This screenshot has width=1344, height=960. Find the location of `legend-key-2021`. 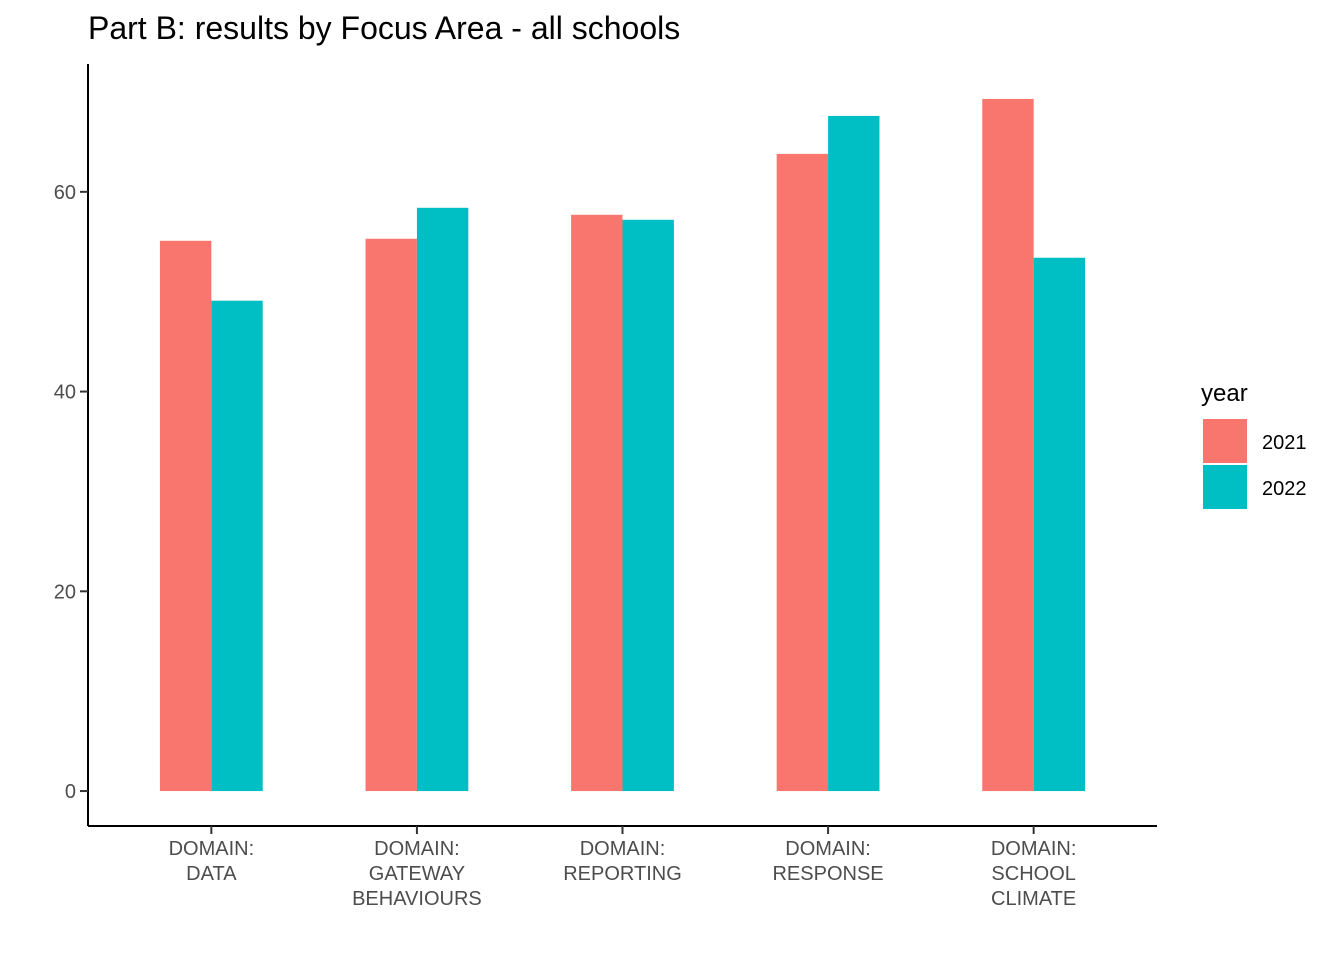

legend-key-2021 is located at coordinates (1225, 441).